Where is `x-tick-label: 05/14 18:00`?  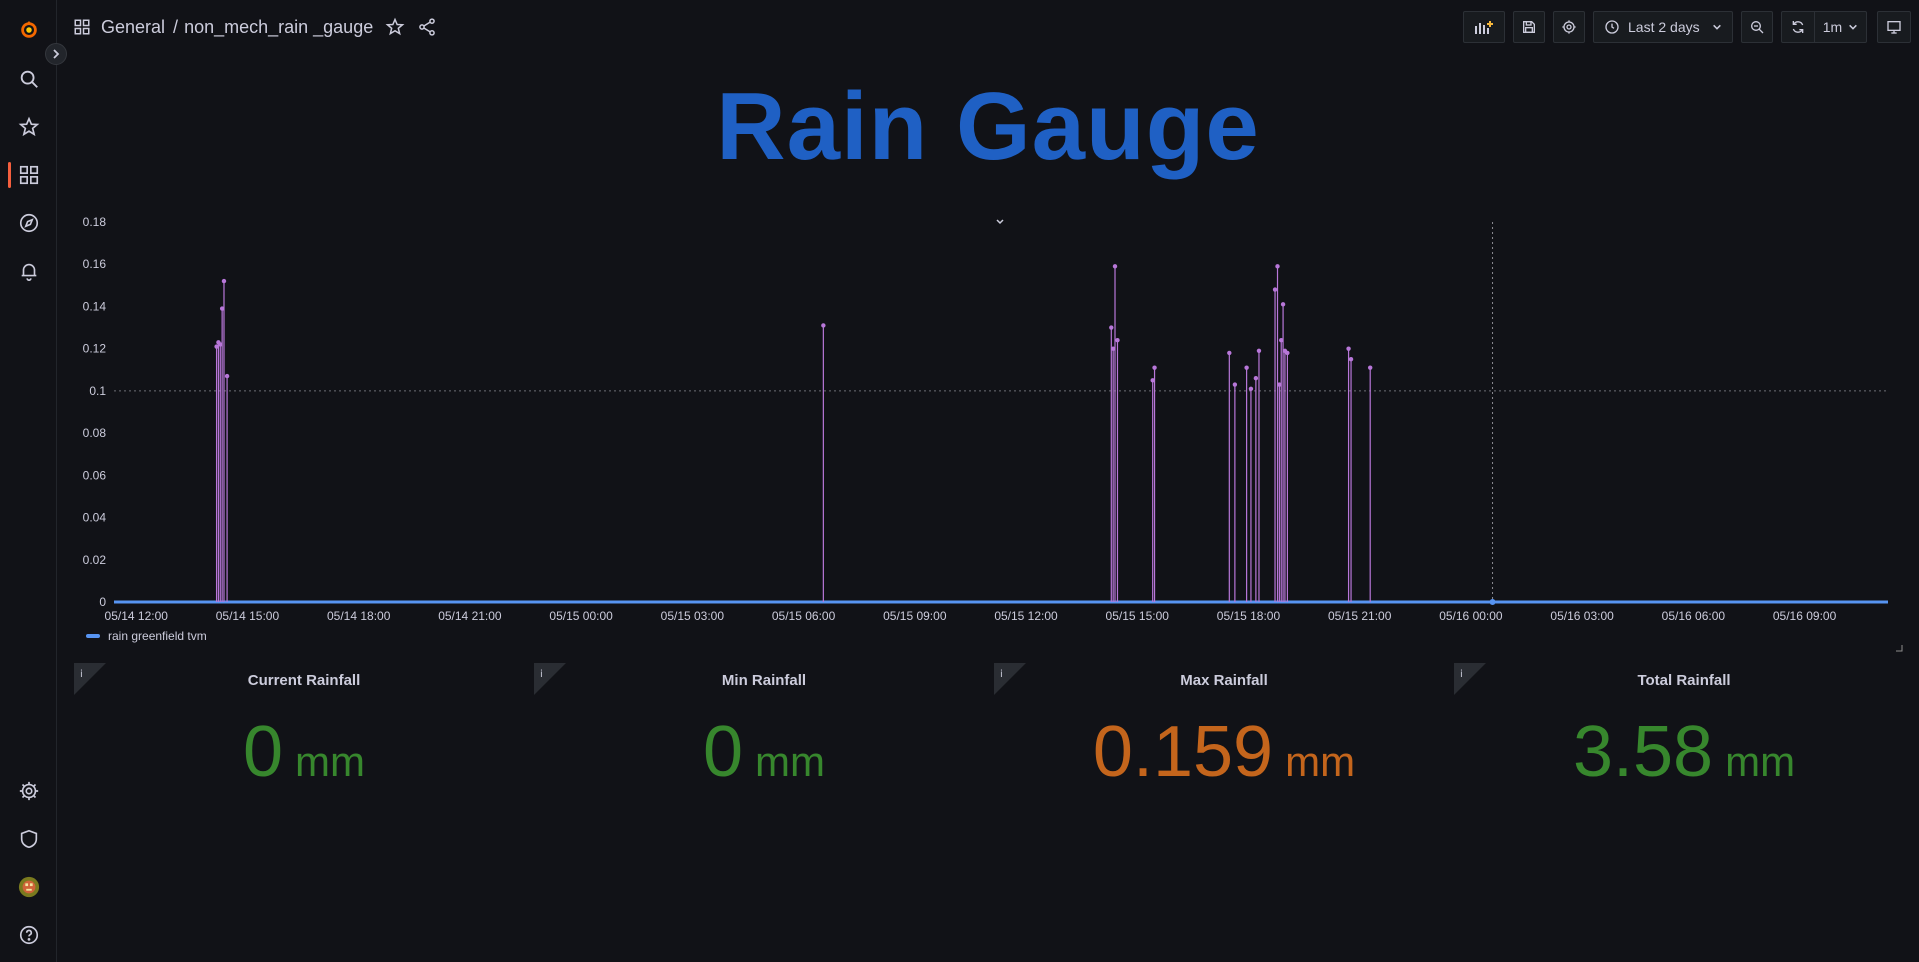
x-tick-label: 05/14 18:00 is located at coordinates (359, 616).